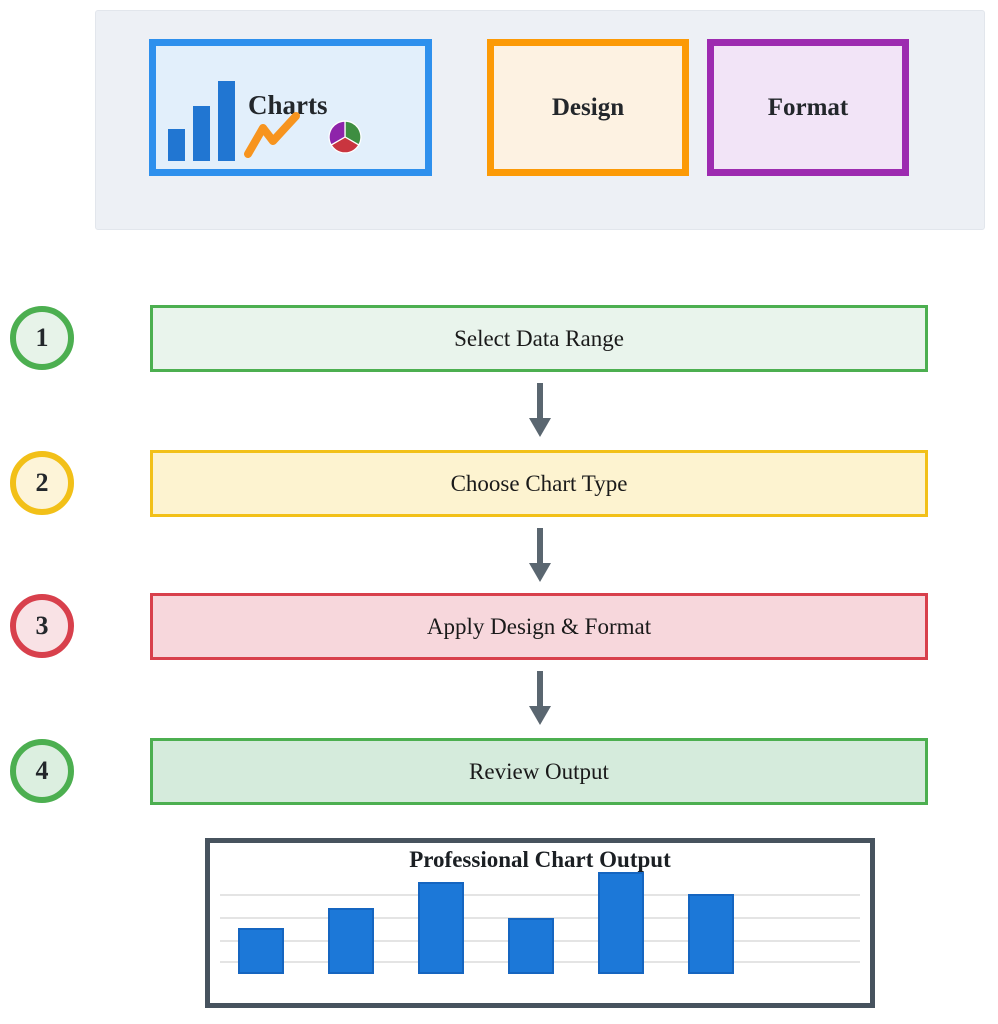 Image resolution: width=998 pixels, height=1024 pixels. I want to click on line-chart-icon, so click(272, 135).